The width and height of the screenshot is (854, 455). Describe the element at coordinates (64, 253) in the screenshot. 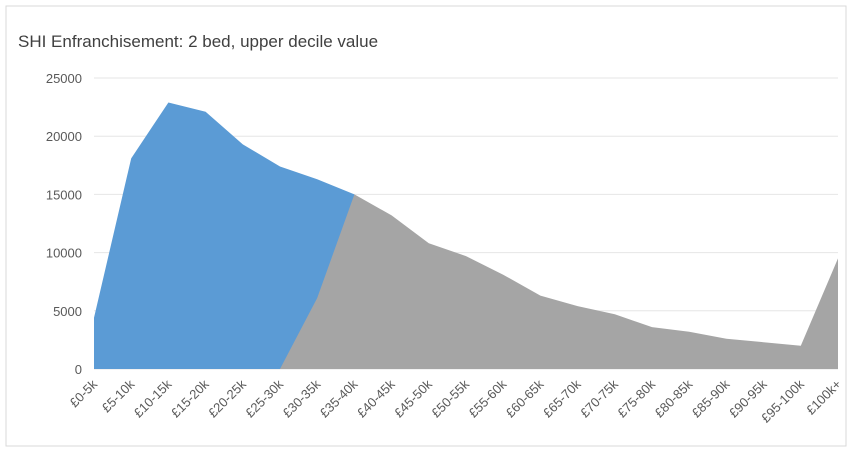

I see `y-tick-label: 10000` at that location.